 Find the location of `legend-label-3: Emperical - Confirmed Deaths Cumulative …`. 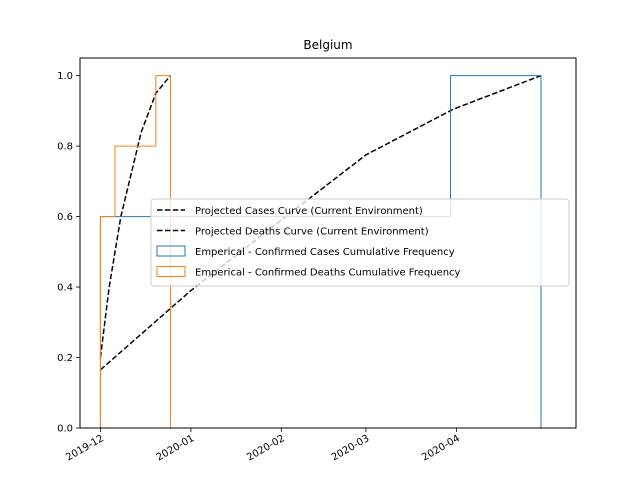

legend-label-3: Emperical - Confirmed Deaths Cumulative … is located at coordinates (328, 273).